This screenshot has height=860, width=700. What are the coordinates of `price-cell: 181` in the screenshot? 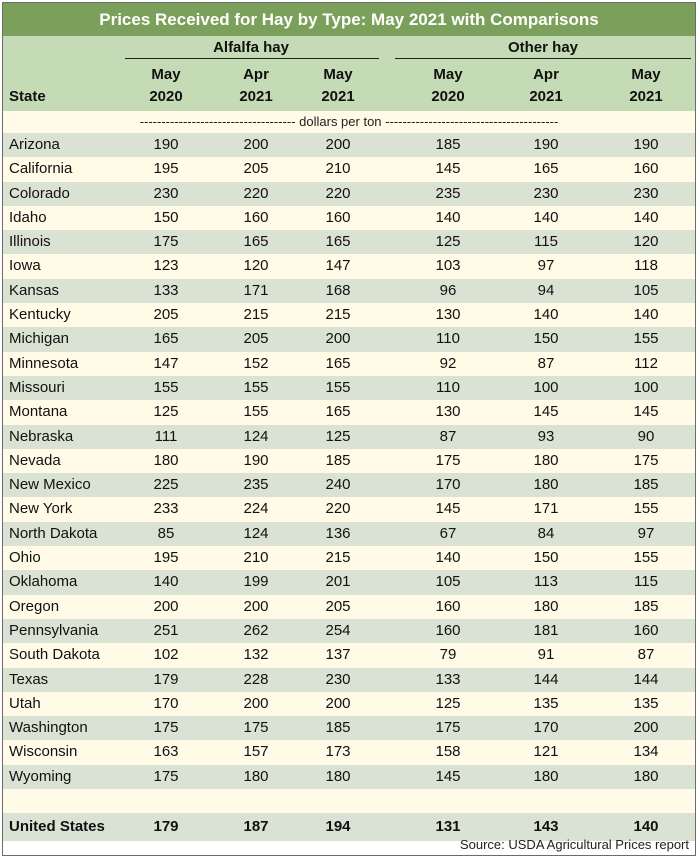 It's located at (546, 630).